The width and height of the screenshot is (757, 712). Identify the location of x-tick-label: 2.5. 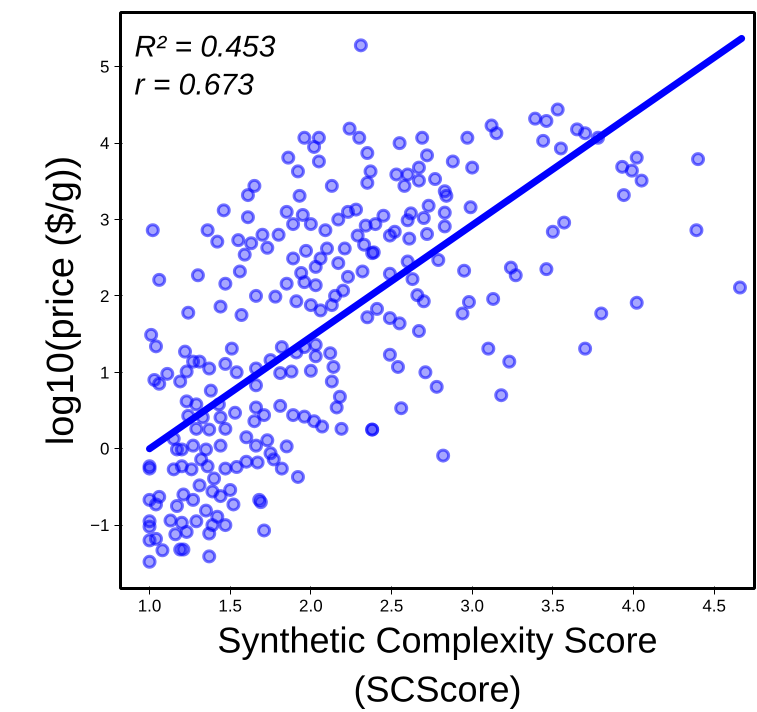
(392, 606).